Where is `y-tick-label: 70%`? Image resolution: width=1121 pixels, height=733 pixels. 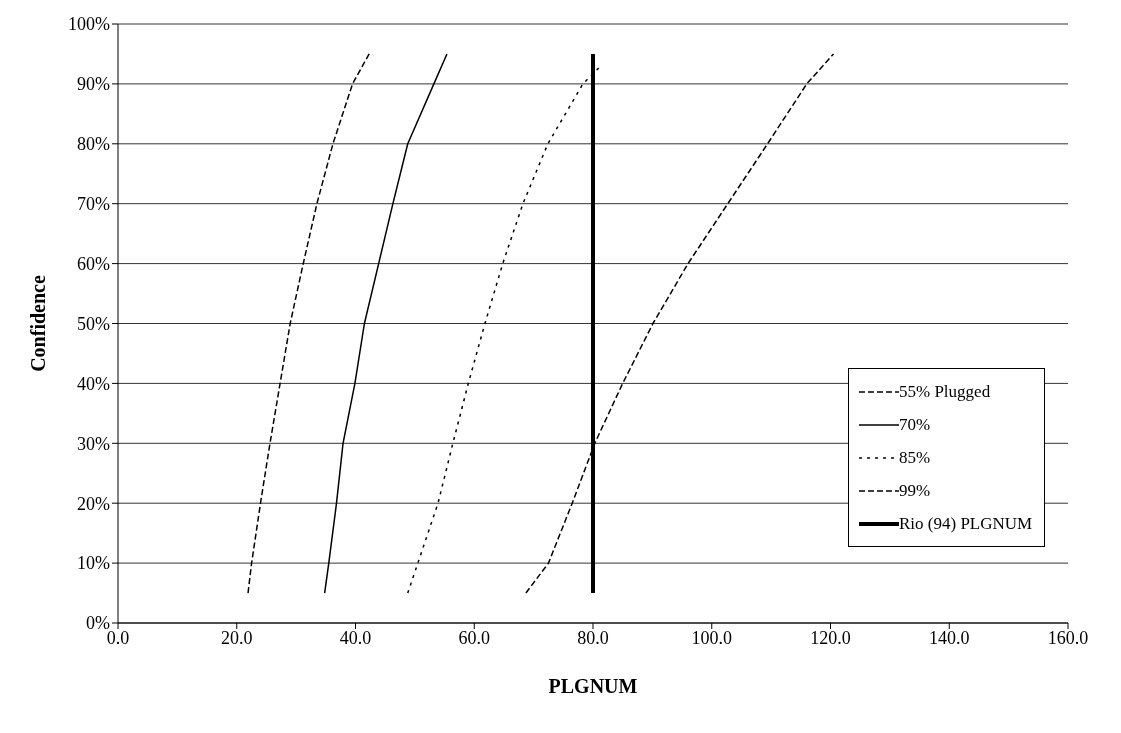 y-tick-label: 70% is located at coordinates (93, 204).